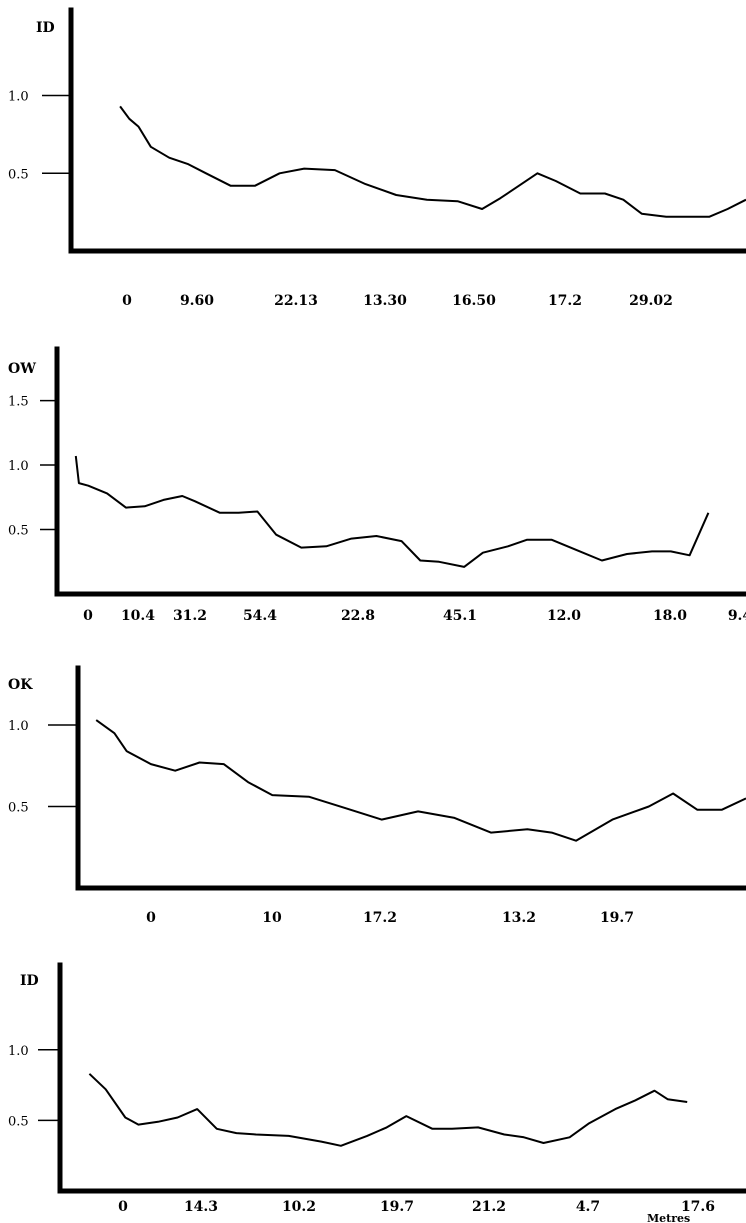 The height and width of the screenshot is (1223, 746). What do you see at coordinates (22, 369) in the screenshot?
I see `panel-label: OW` at bounding box center [22, 369].